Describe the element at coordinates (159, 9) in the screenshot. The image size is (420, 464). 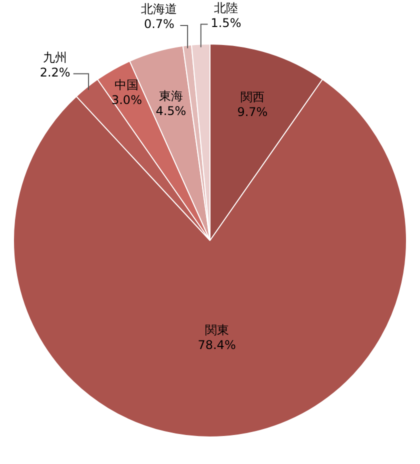
I see `slice-label: 北海道` at that location.